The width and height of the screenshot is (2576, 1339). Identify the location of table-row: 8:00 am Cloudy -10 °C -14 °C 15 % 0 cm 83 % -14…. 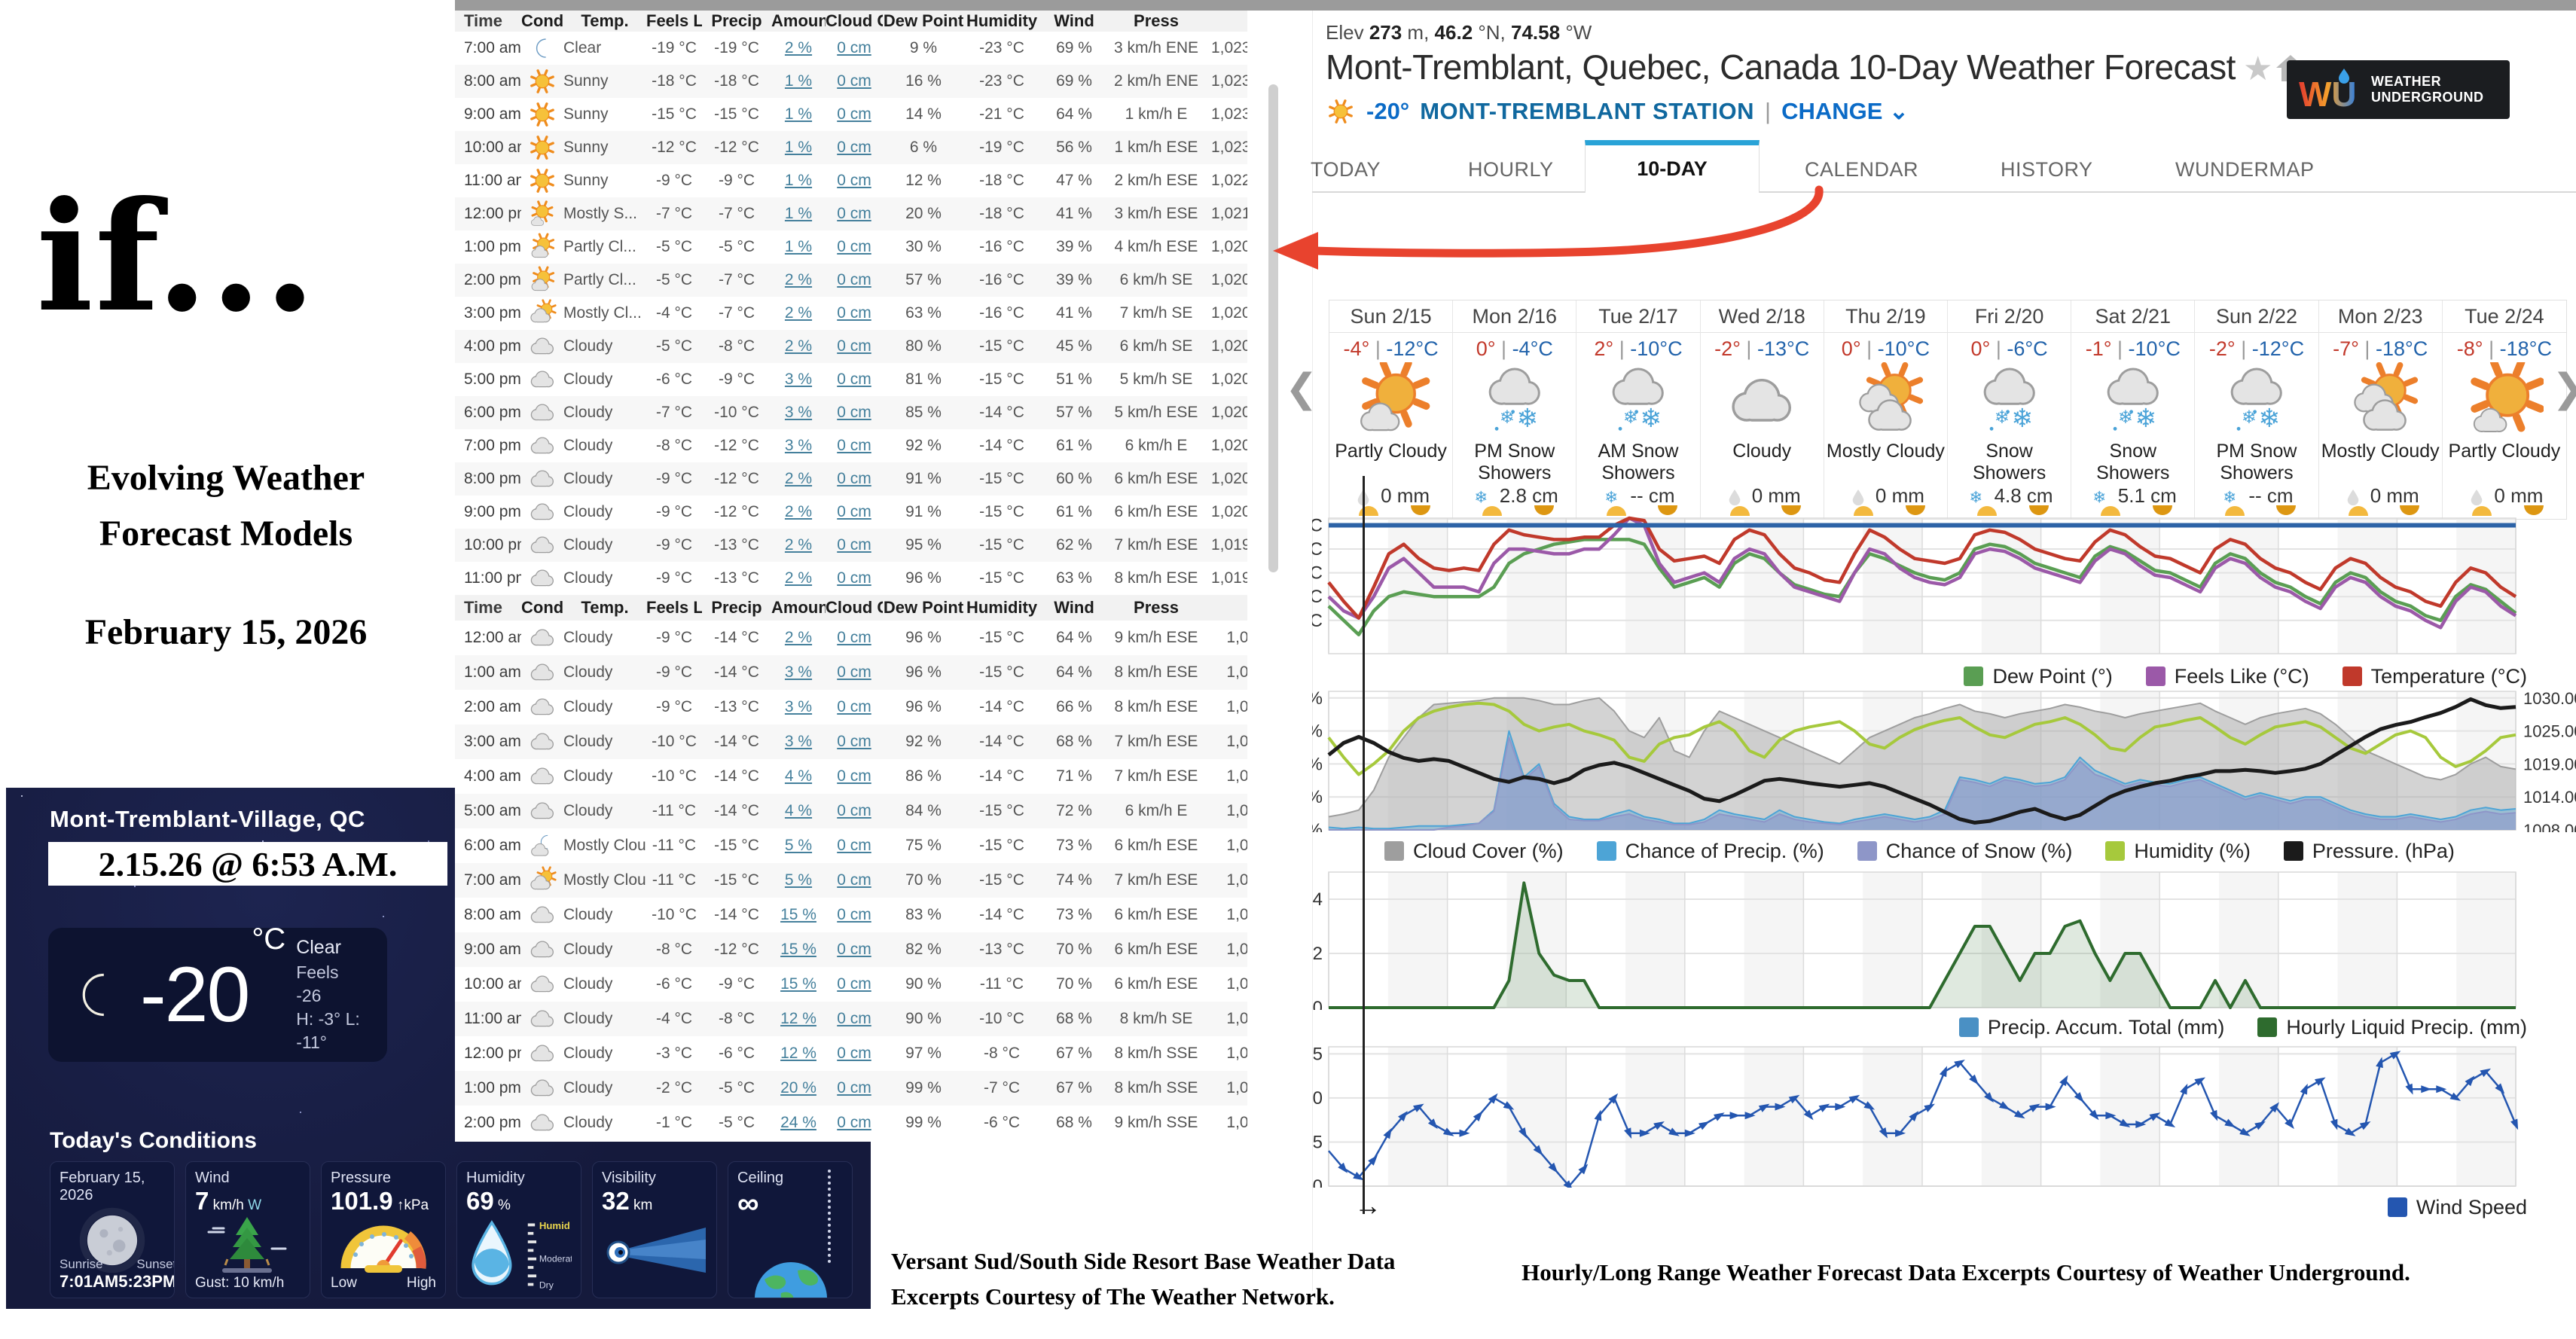
(851, 915).